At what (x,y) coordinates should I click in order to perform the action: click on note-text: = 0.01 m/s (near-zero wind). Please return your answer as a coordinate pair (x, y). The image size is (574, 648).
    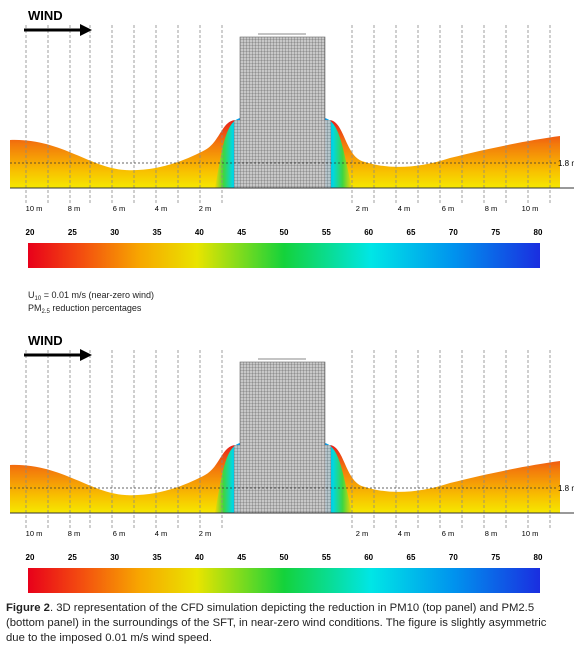
    Looking at the image, I should click on (97, 295).